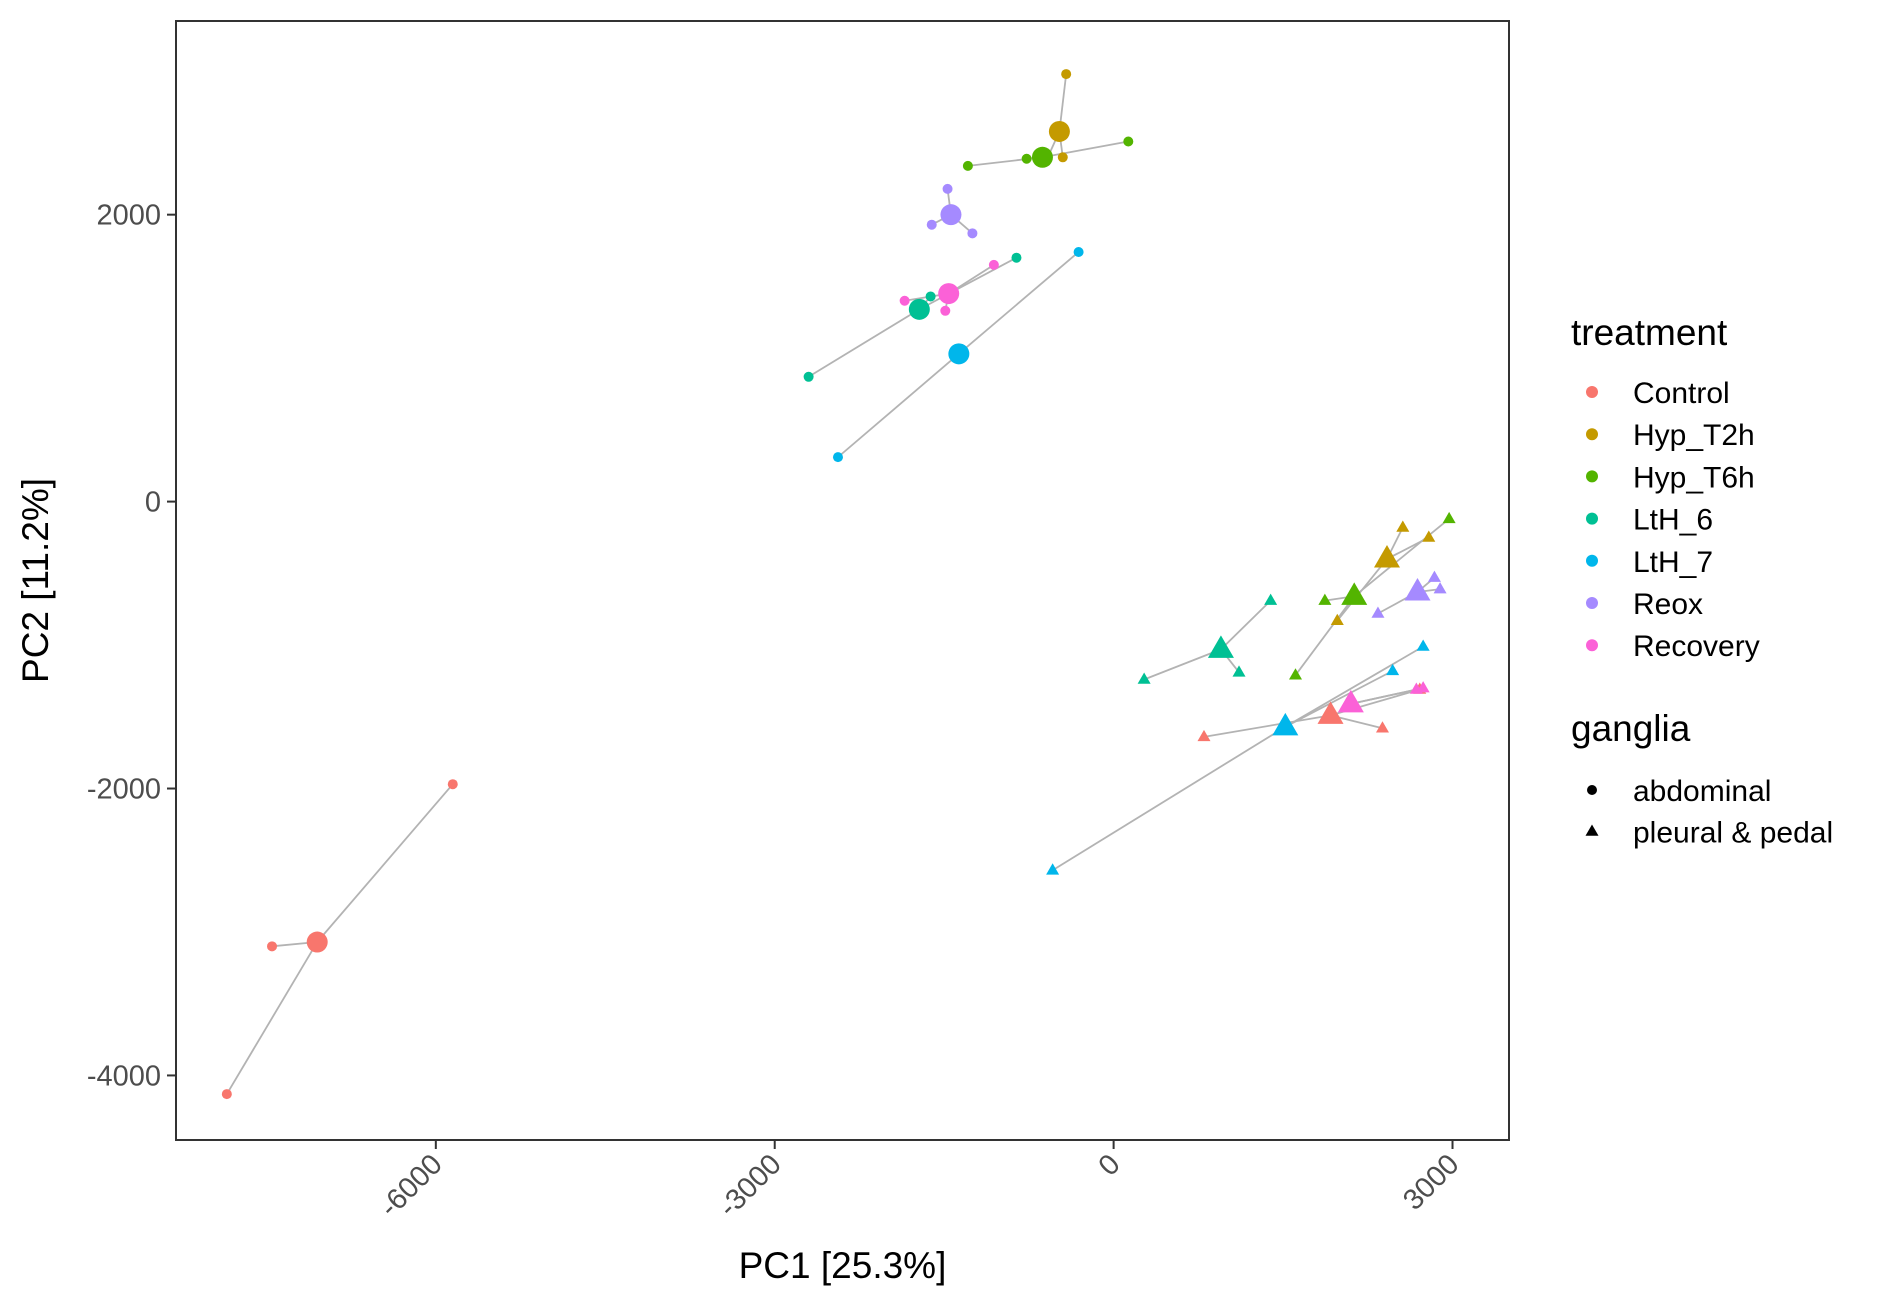 The width and height of the screenshot is (1889, 1299). Describe the element at coordinates (1696, 646) in the screenshot. I see `legend-label-recovery: Recovery` at that location.